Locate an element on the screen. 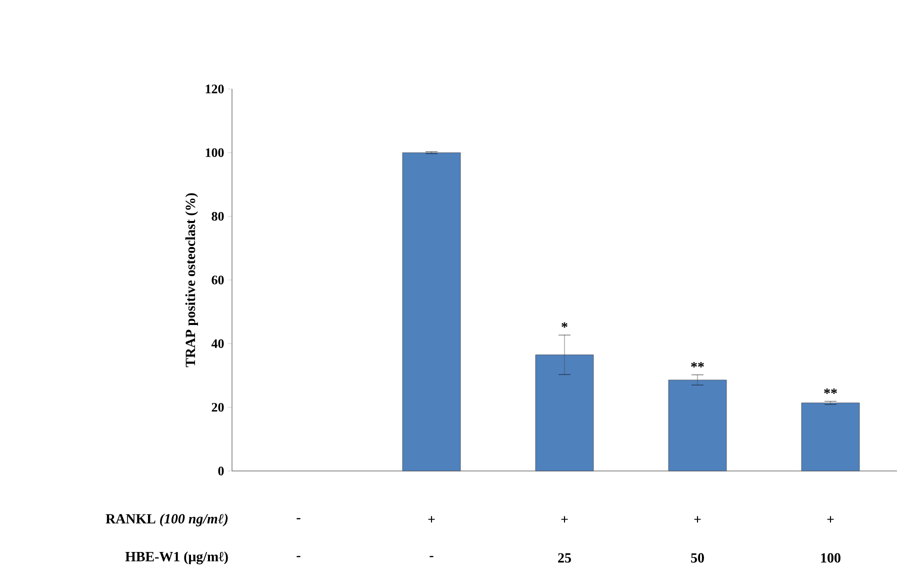  text: RANKL (100 ng/mℓ) is located at coordinates (167, 520).